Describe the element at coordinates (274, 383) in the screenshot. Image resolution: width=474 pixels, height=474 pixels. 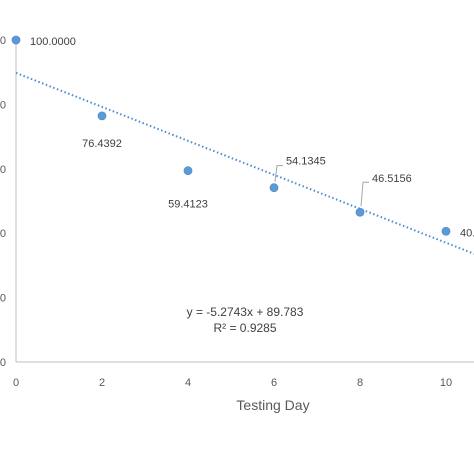
I see `x-tick-label: 6` at that location.